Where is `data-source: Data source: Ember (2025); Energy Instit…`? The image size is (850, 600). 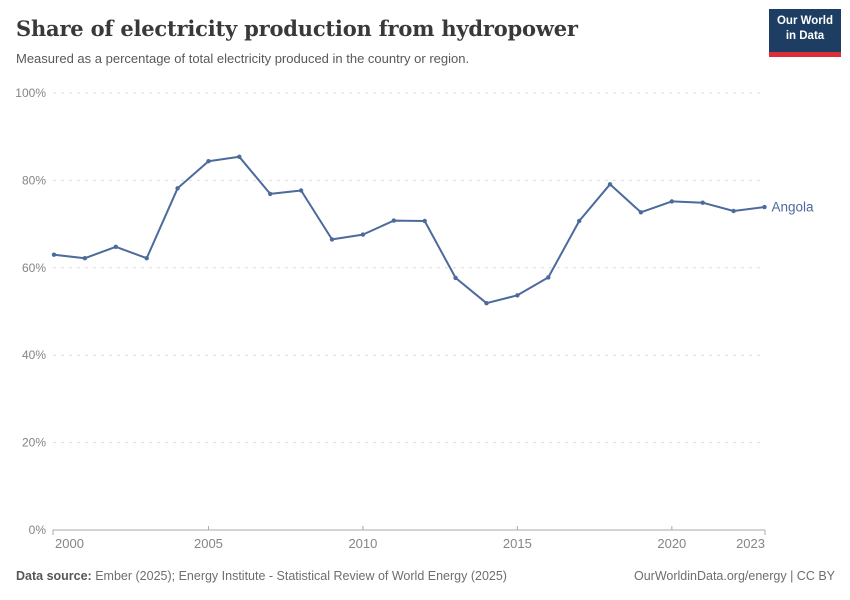
data-source: Data source: Ember (2025); Energy Instit… is located at coordinates (261, 576).